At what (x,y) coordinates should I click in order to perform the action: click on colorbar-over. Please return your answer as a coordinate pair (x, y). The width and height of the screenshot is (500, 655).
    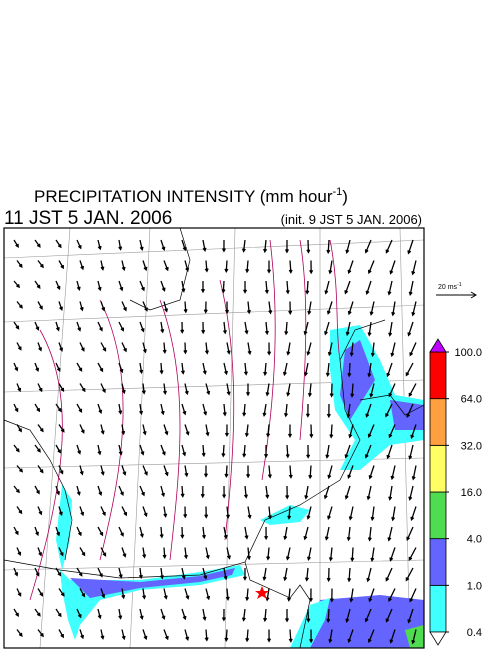
    Looking at the image, I should click on (438, 345).